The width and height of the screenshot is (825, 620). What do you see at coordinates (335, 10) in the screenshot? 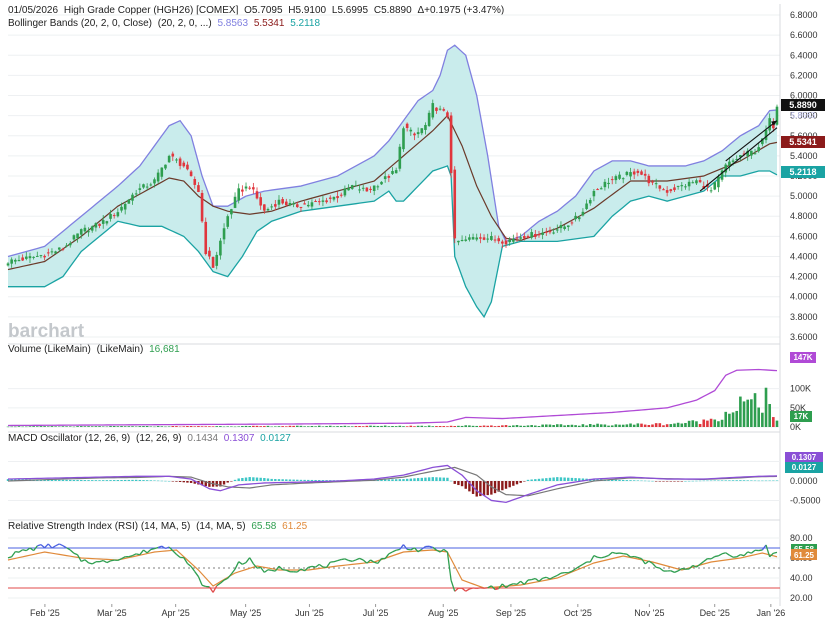
I see `header-low-label: L` at bounding box center [335, 10].